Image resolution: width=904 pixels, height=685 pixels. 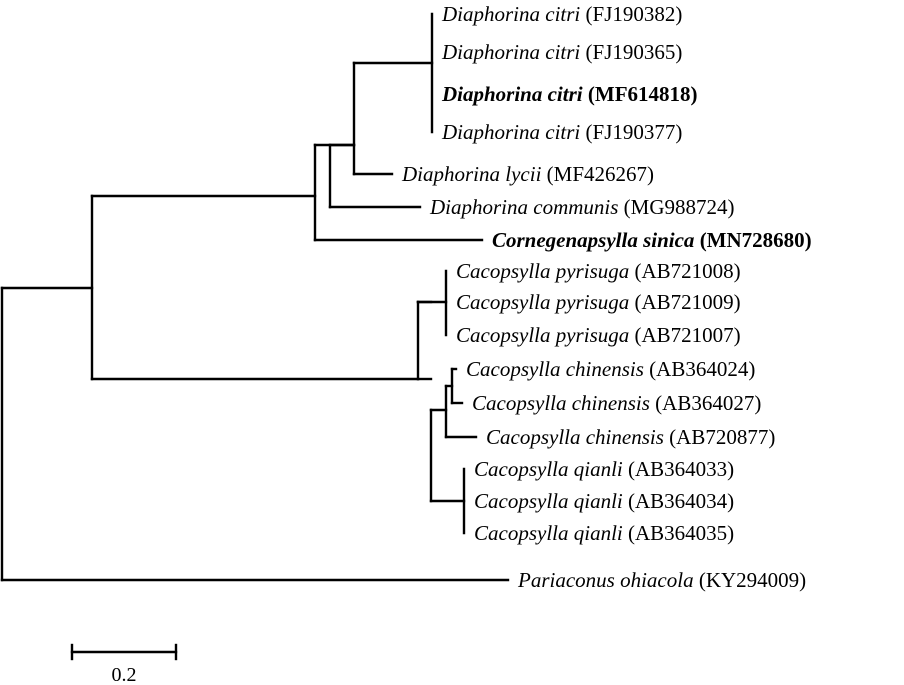 I want to click on leaf-label-cs: Cornegenapsylla sinica (MN728680), so click(x=652, y=240).